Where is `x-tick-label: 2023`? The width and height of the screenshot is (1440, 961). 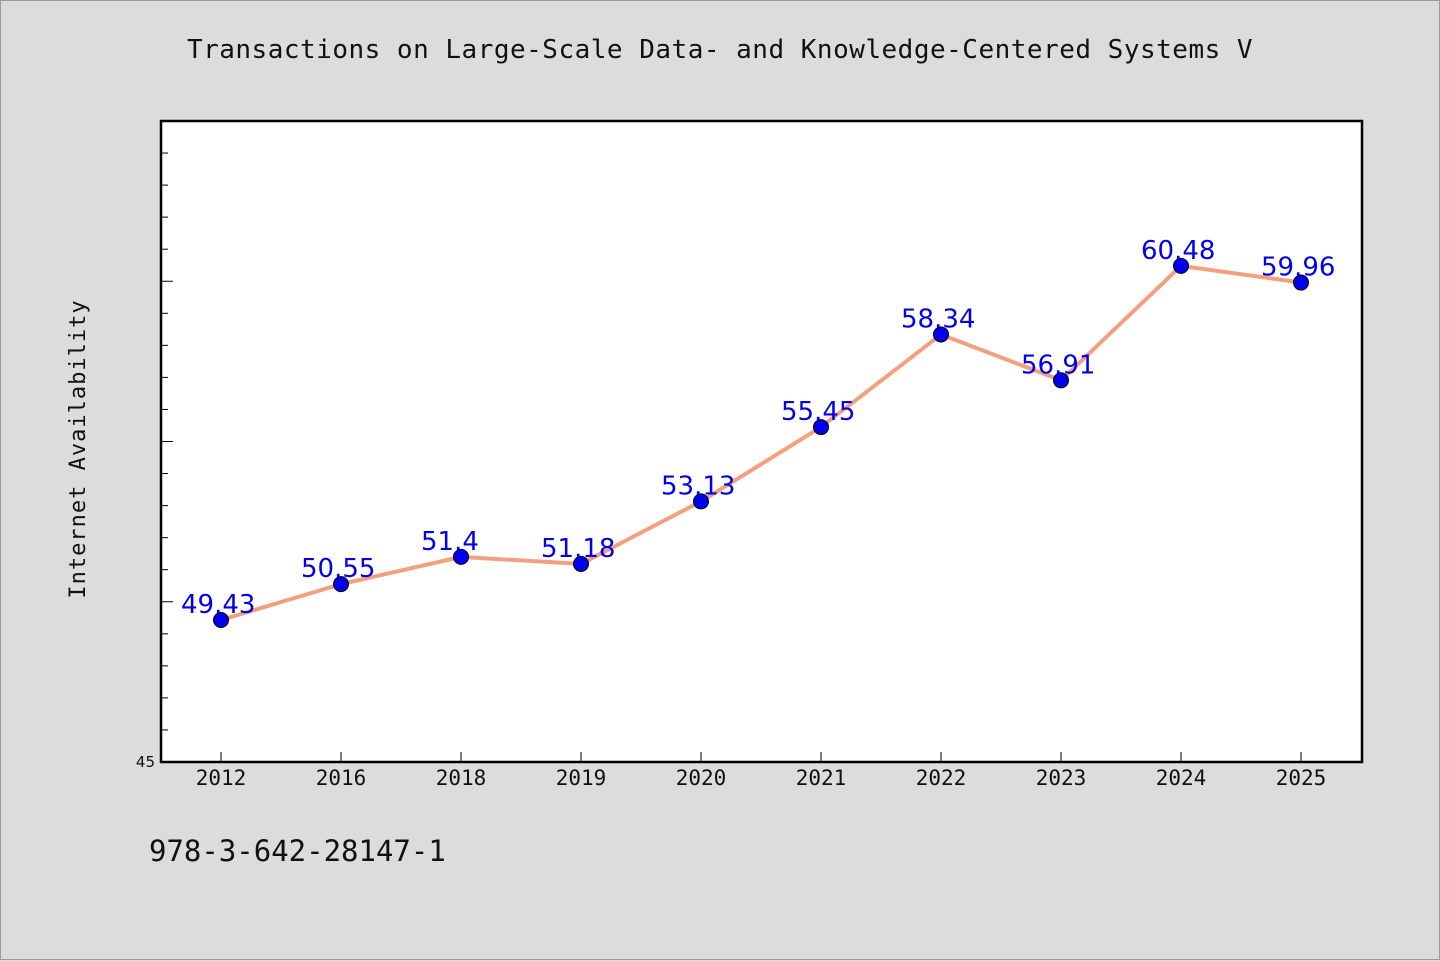 x-tick-label: 2023 is located at coordinates (1061, 778).